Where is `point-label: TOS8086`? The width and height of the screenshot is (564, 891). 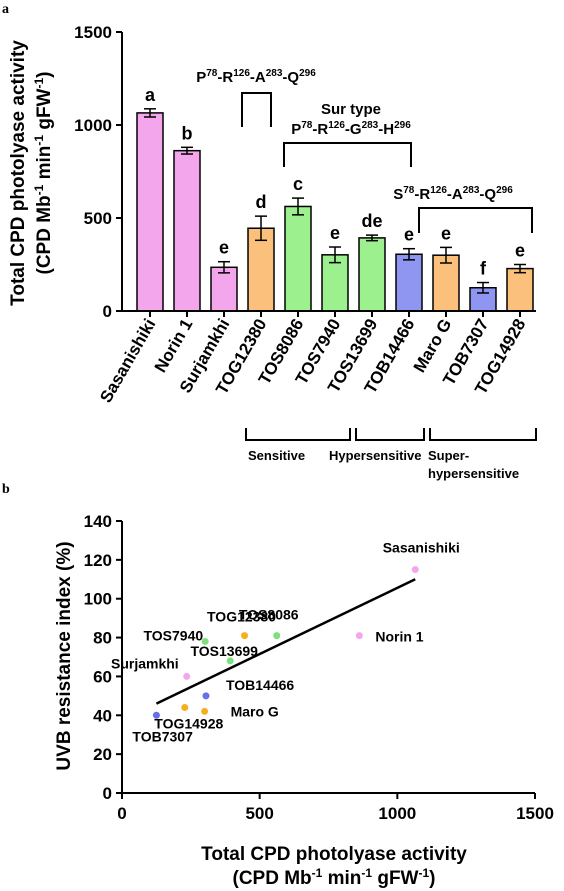 point-label: TOS8086 is located at coordinates (269, 615).